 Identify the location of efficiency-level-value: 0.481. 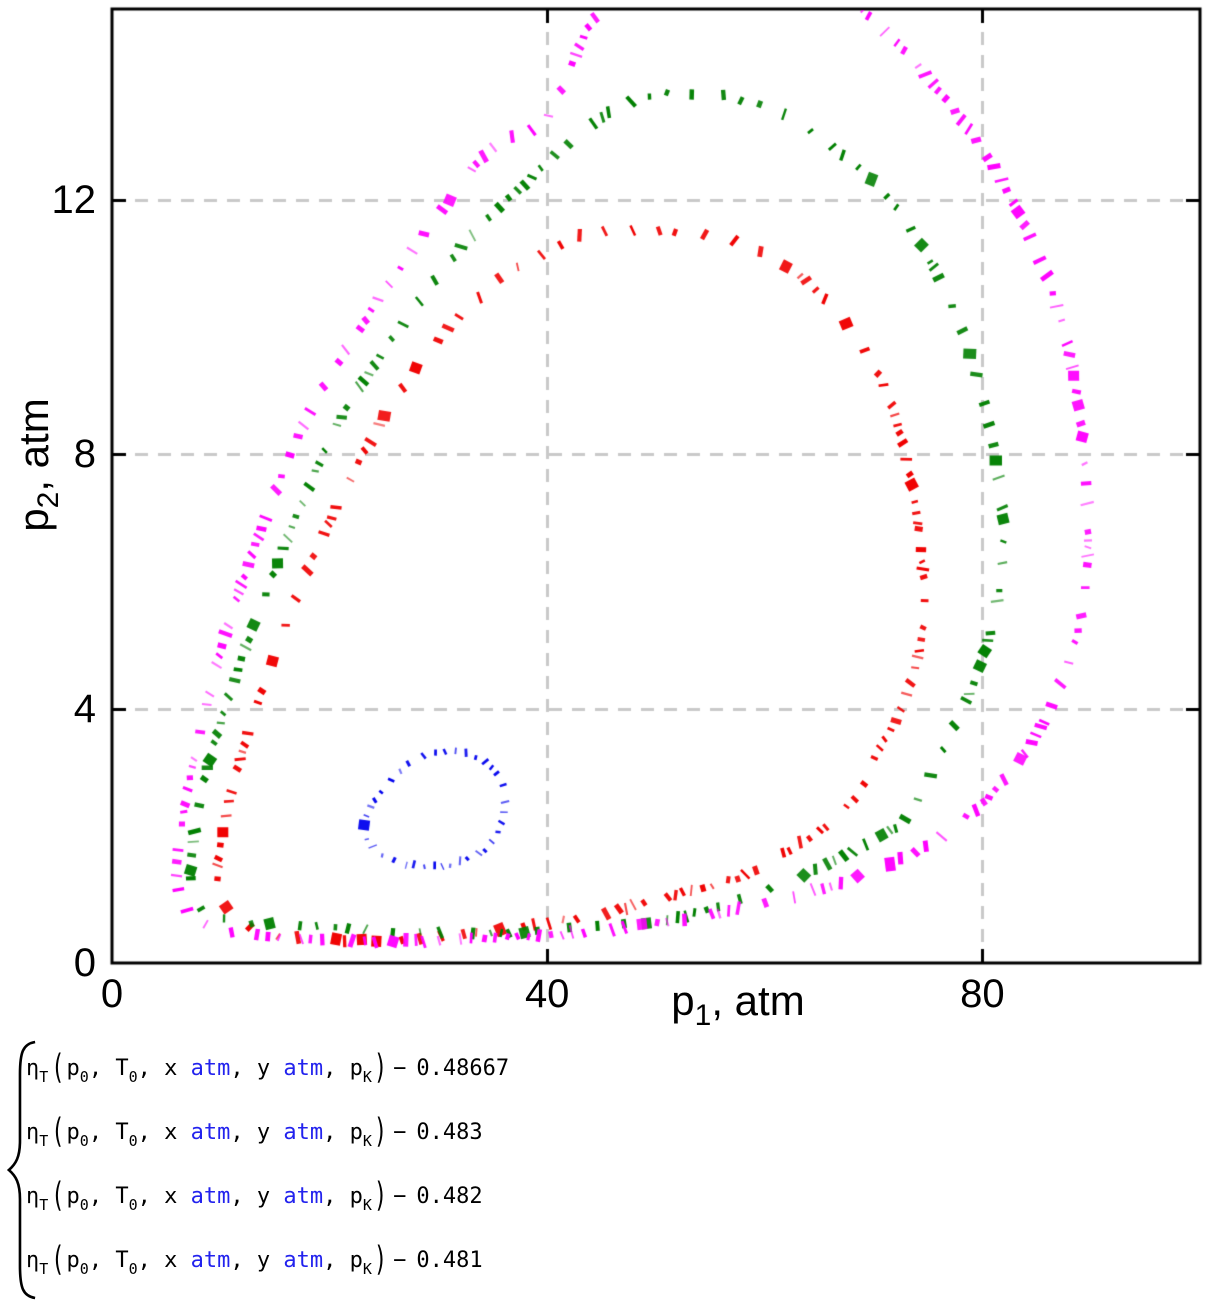
(449, 1260).